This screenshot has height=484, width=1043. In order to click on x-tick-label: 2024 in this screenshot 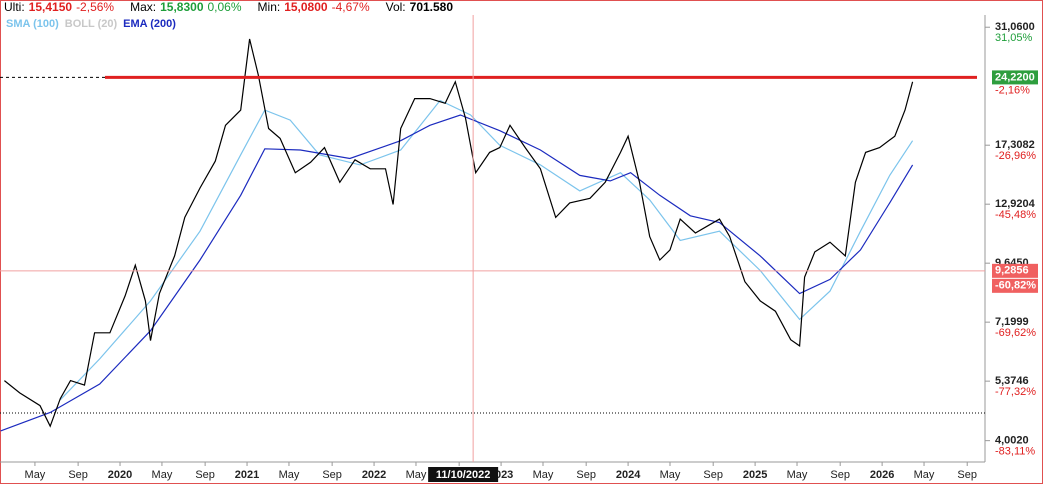, I will do `click(628, 475)`.